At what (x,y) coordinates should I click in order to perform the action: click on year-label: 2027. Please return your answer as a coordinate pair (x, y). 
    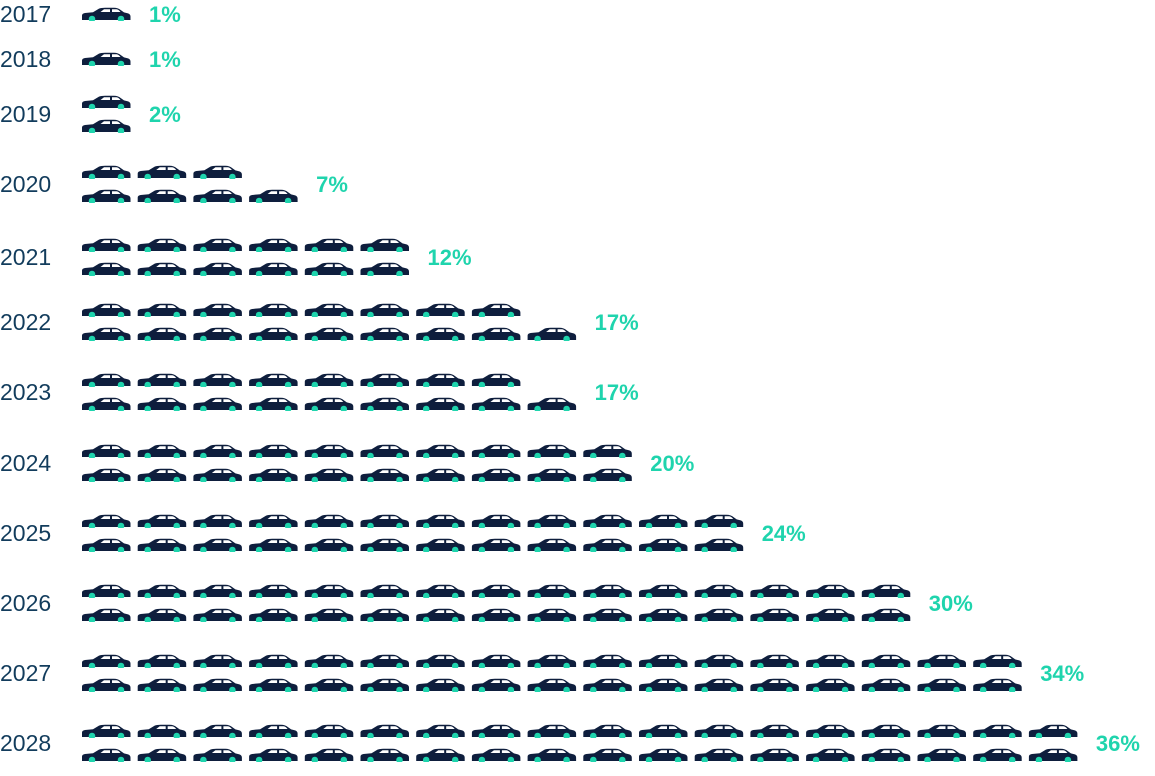
    Looking at the image, I should click on (25, 673).